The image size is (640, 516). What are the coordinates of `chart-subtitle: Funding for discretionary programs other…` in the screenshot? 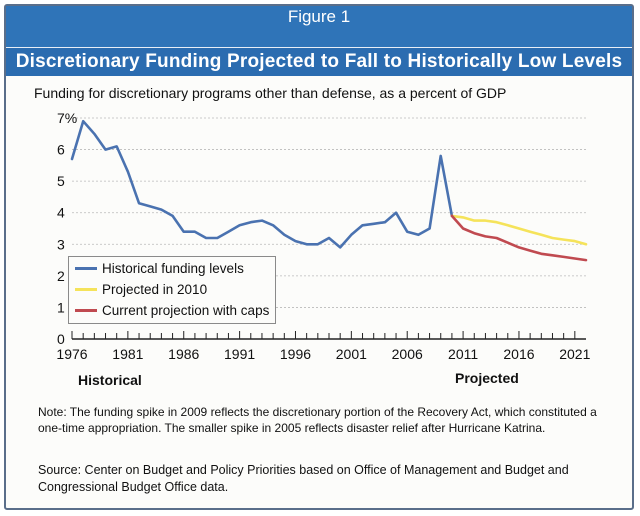 It's located at (270, 93).